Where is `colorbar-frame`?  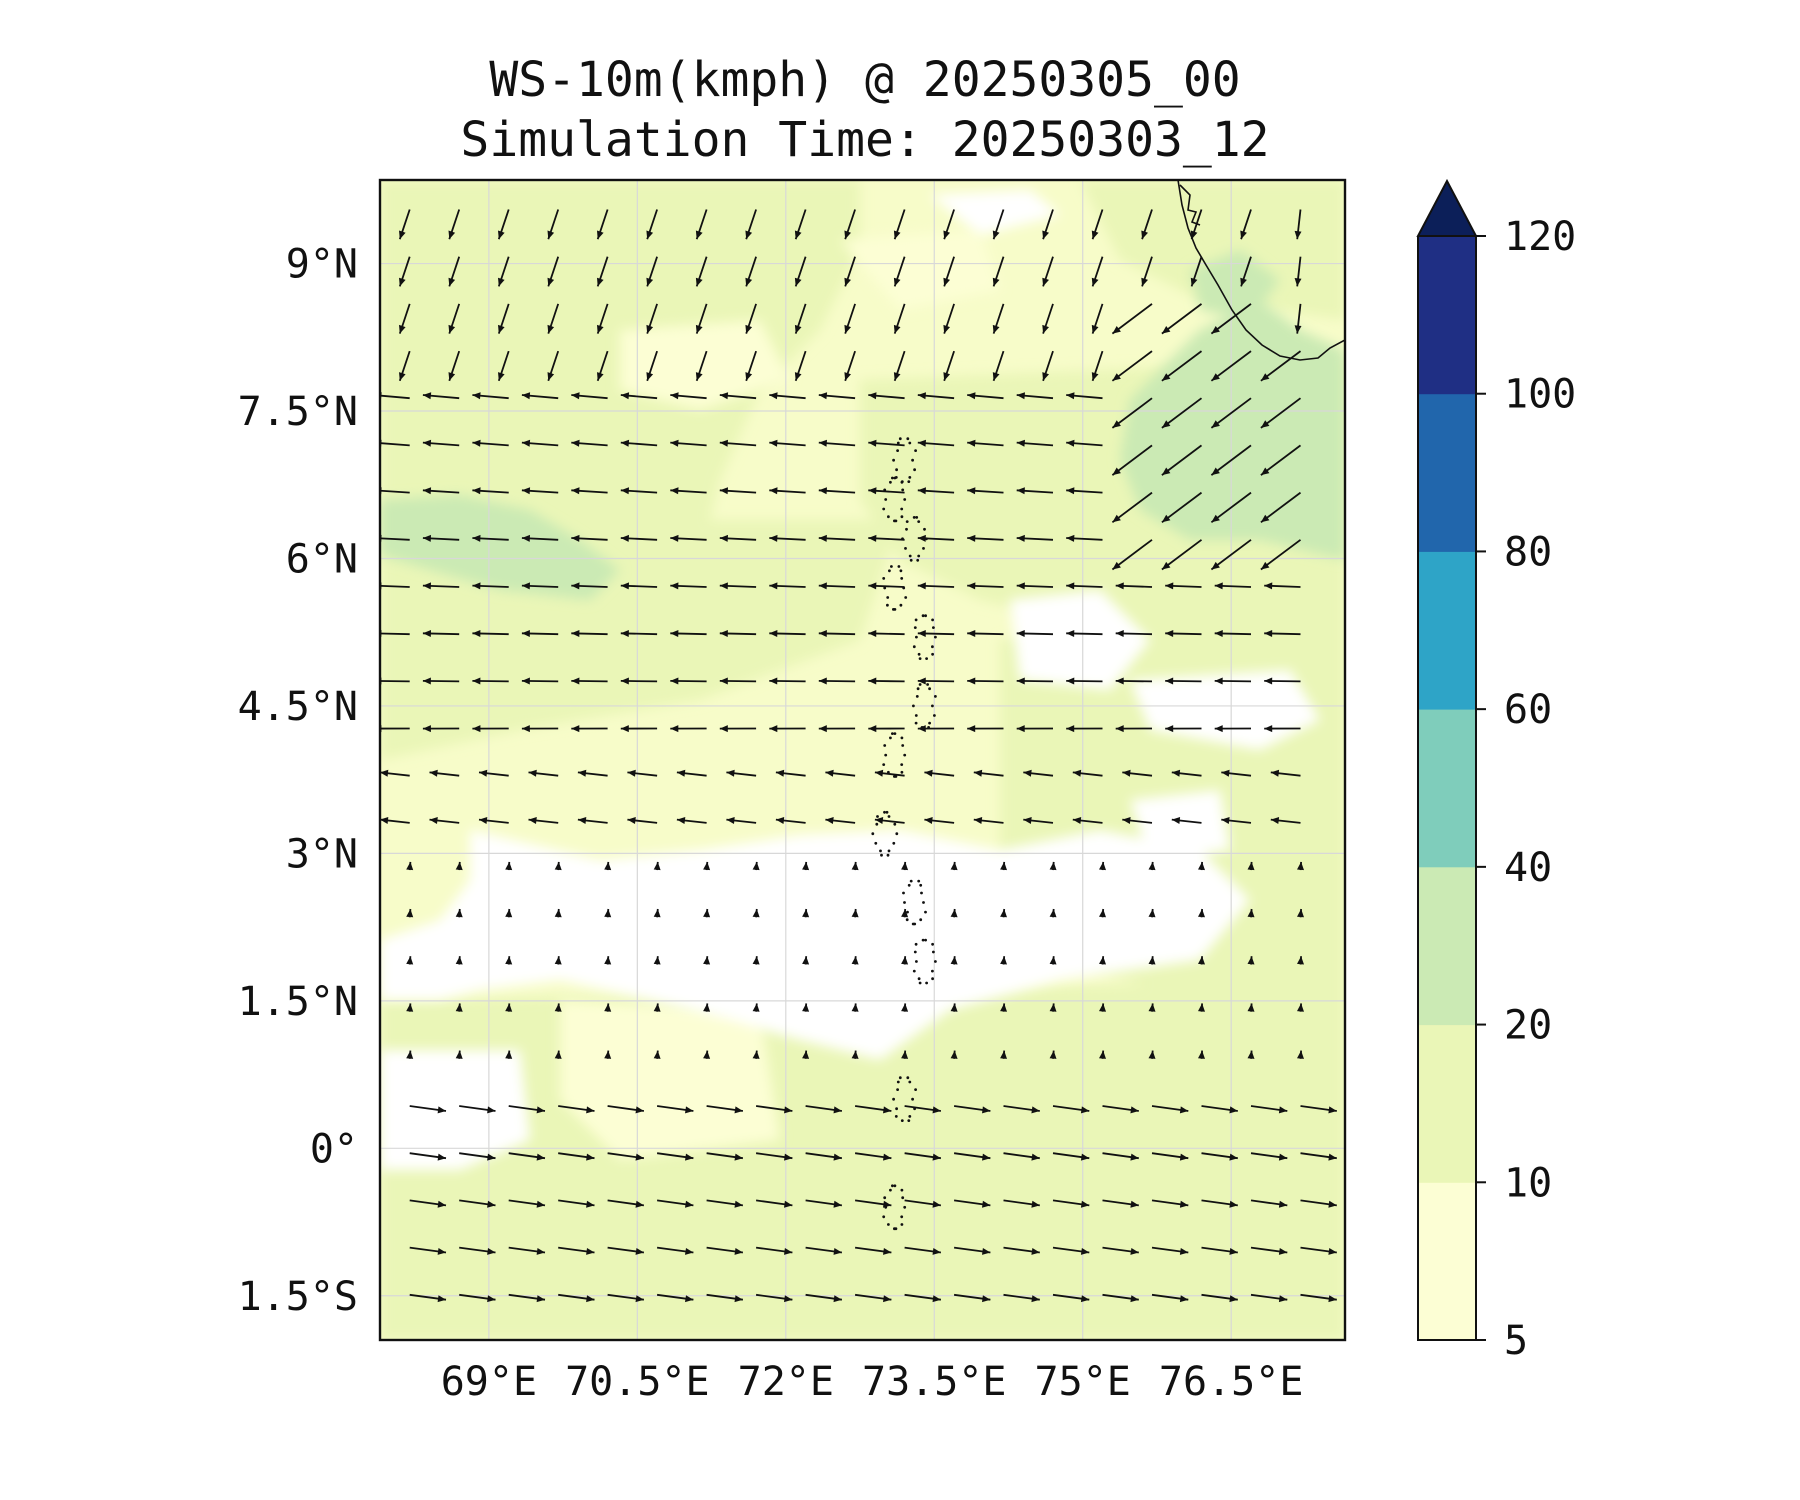
colorbar-frame is located at coordinates (1447, 788).